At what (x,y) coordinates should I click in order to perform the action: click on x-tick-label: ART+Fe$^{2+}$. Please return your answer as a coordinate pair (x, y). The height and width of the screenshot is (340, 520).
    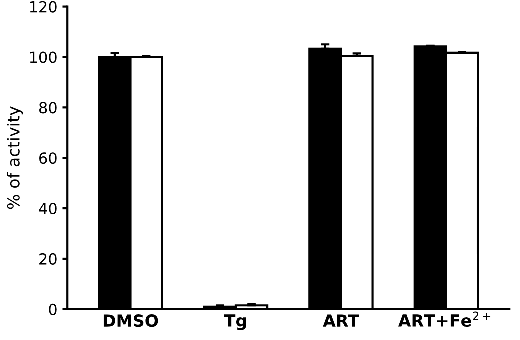
    Looking at the image, I should click on (444, 320).